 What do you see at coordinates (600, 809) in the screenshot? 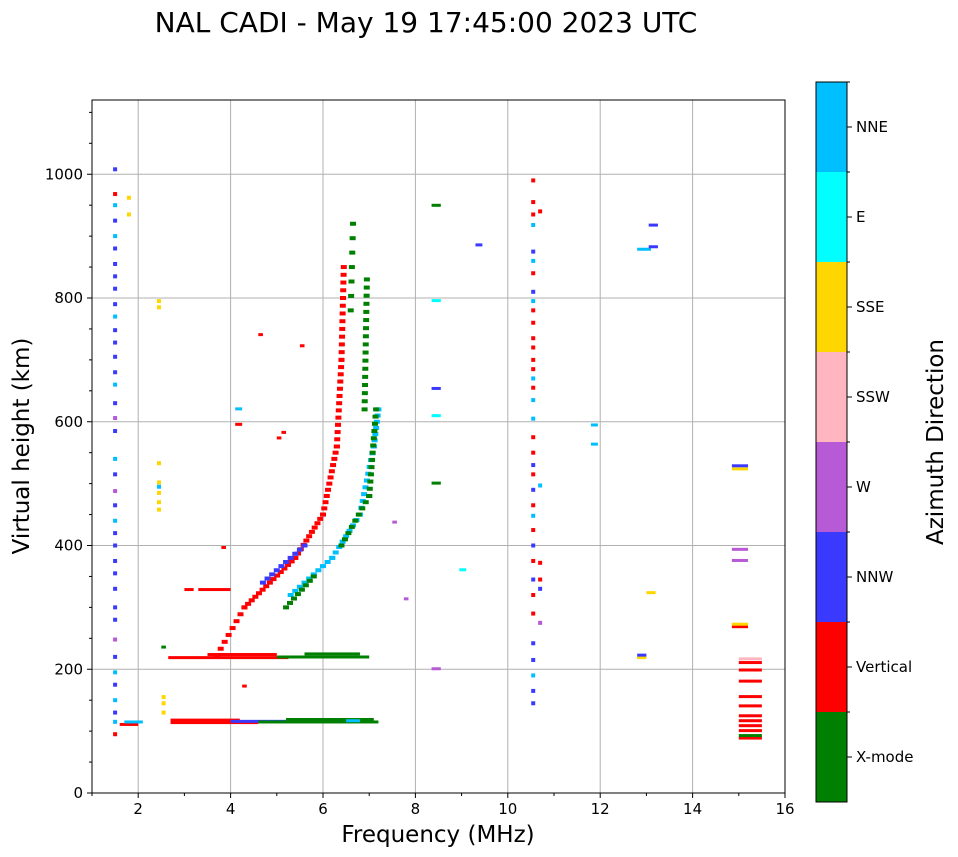
I see `x-tick-label: 12` at bounding box center [600, 809].